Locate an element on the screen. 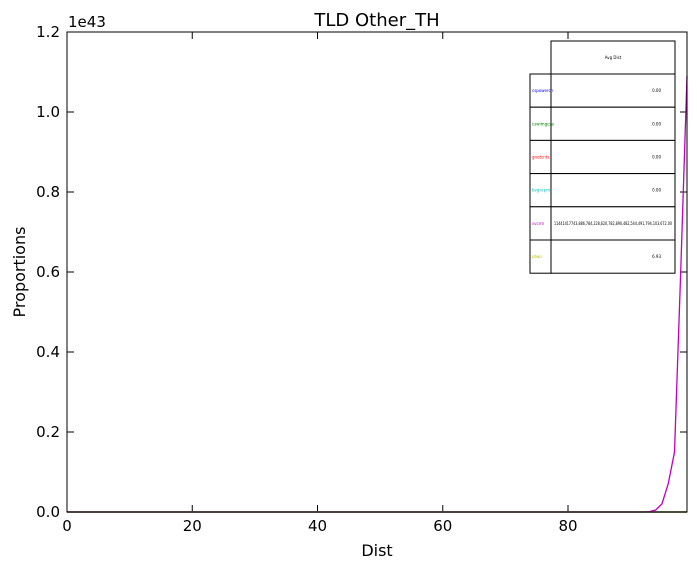  x-tick-label: 80 is located at coordinates (567, 526).